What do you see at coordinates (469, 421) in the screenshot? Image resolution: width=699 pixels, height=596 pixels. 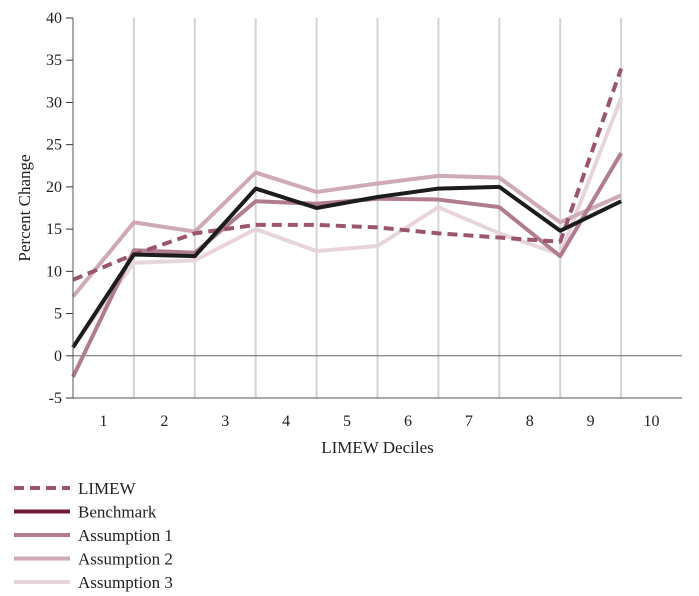 I see `x-tick-label: 7` at bounding box center [469, 421].